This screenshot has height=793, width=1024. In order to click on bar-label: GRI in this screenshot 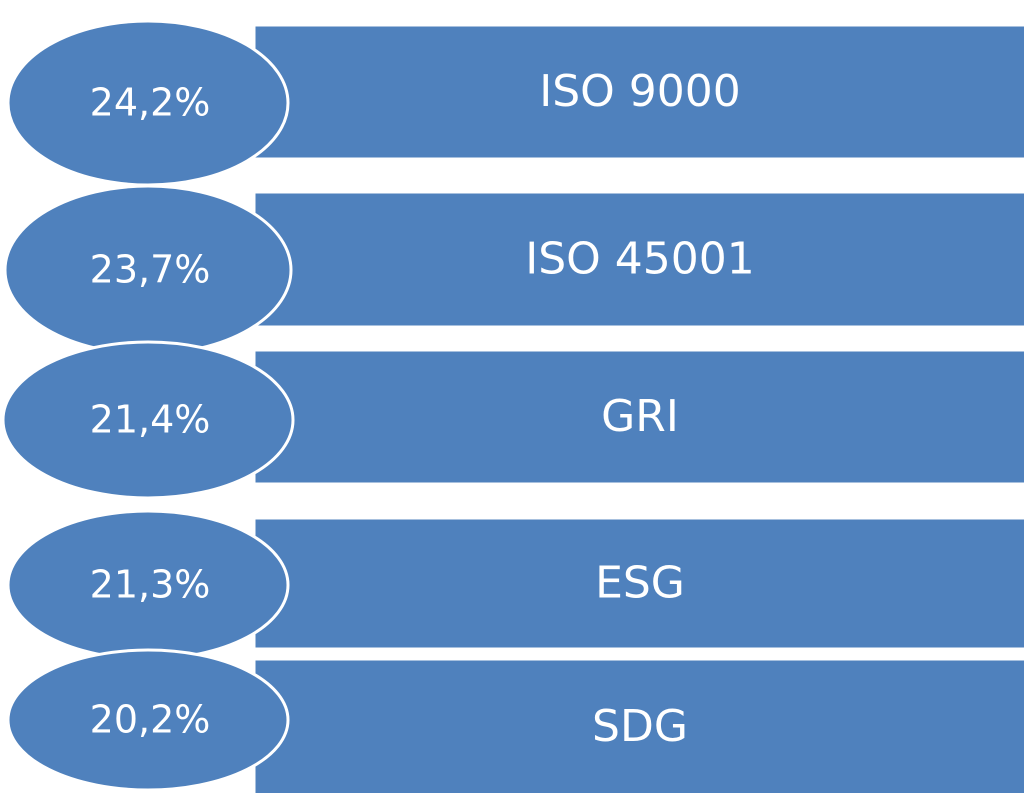, I will do `click(640, 416)`.